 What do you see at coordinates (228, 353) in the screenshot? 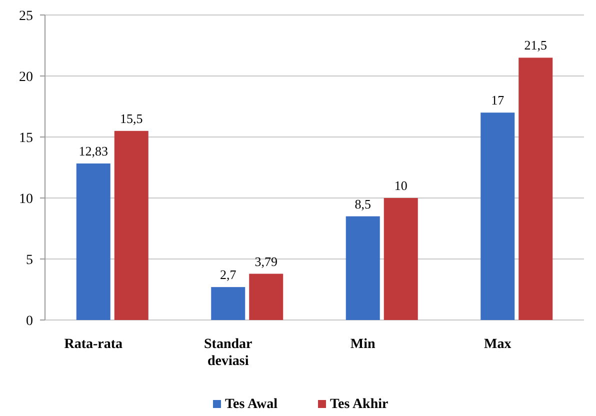
I see `x-tick-label: Standar deviasi` at bounding box center [228, 353].